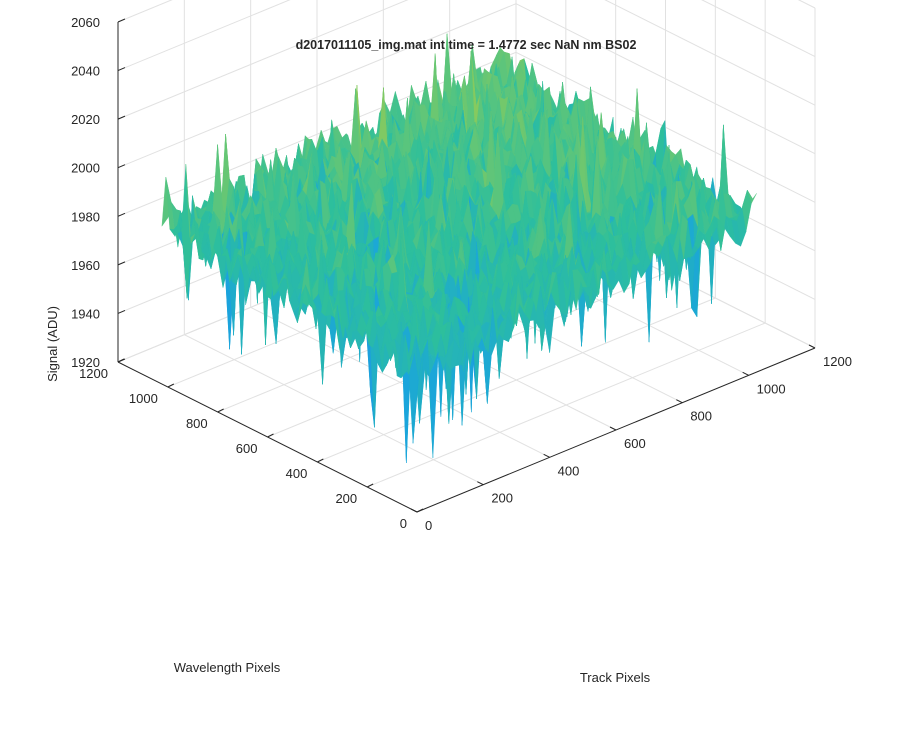 The width and height of the screenshot is (900, 750). Describe the element at coordinates (417, 398) in the screenshot. I see `surface-cell` at that location.